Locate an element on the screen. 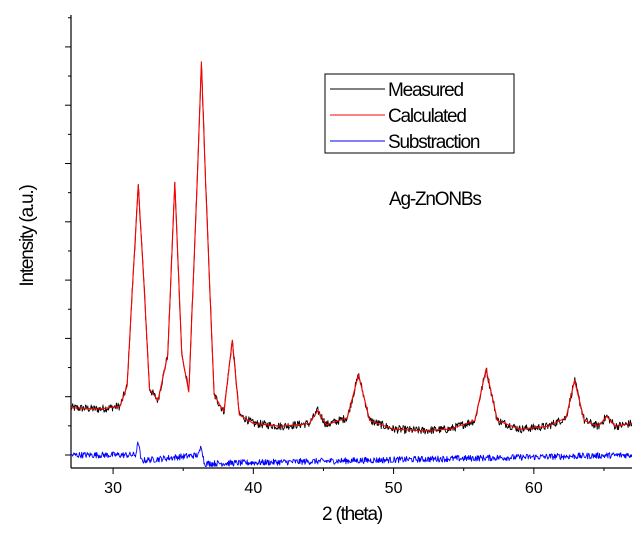 This screenshot has width=632, height=534. x-axis-title: 2 (theta) is located at coordinates (352, 514).